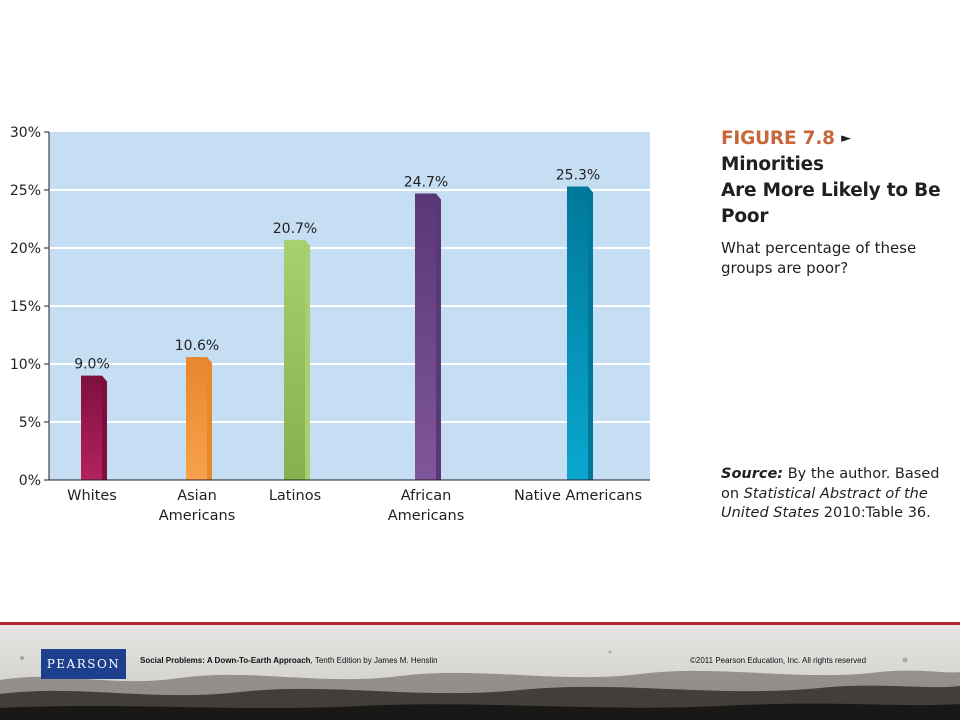 This screenshot has width=960, height=720. Describe the element at coordinates (92, 496) in the screenshot. I see `x-tick-label: Whites` at that location.